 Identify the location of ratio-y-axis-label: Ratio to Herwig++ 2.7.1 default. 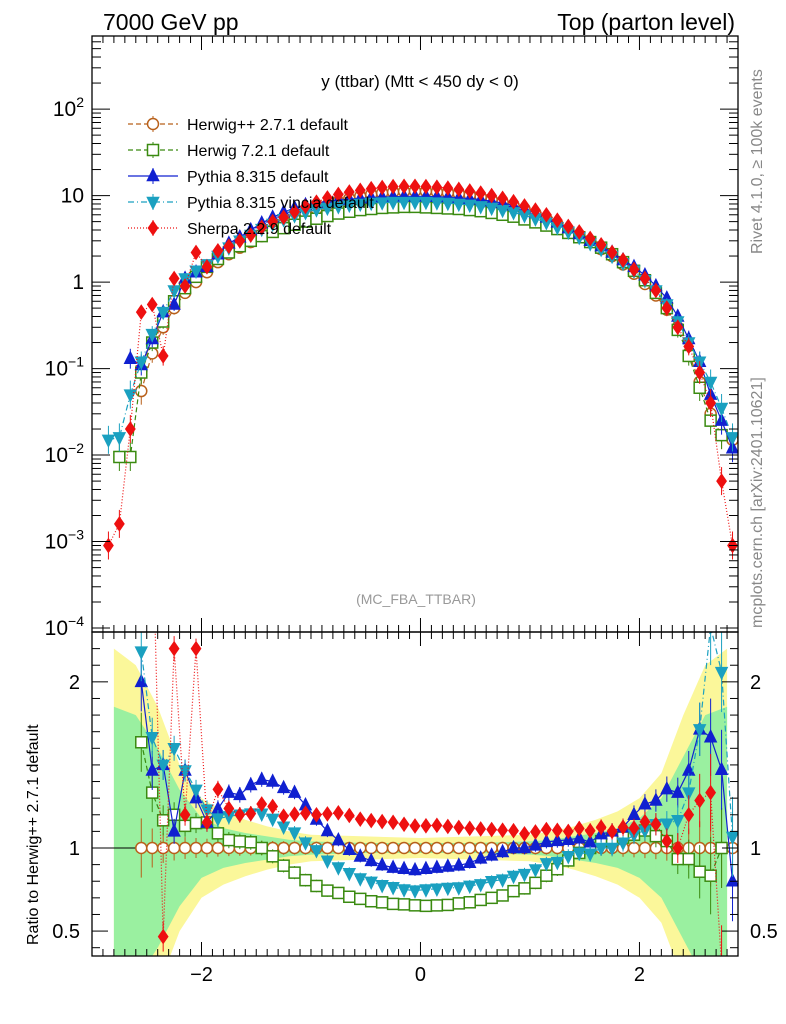
(33, 834).